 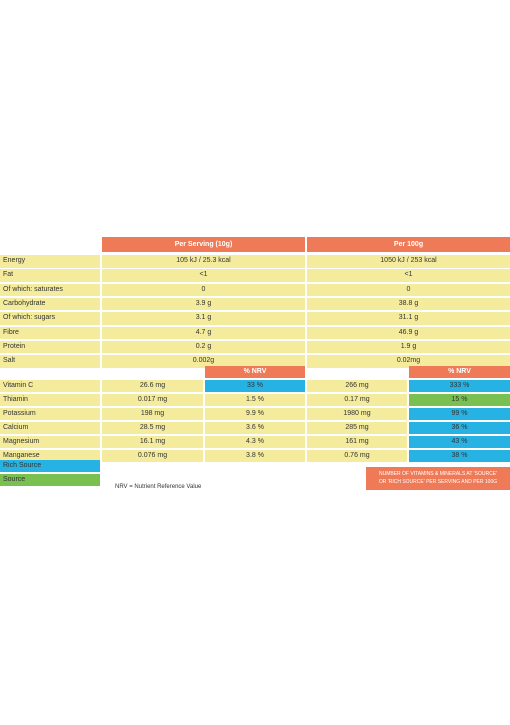 What do you see at coordinates (203, 318) in the screenshot?
I see `cell: 3.1 g` at bounding box center [203, 318].